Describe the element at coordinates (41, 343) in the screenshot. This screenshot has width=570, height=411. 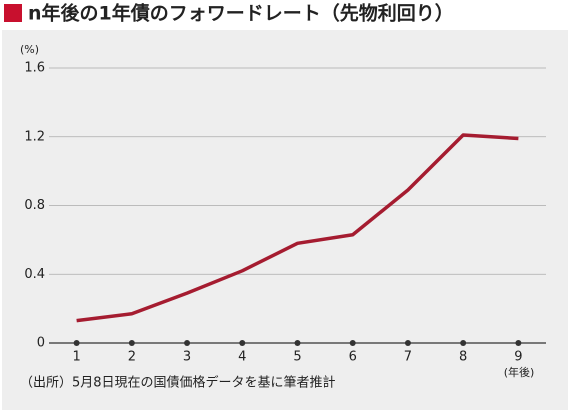
I see `y-tick-label: 0` at that location.